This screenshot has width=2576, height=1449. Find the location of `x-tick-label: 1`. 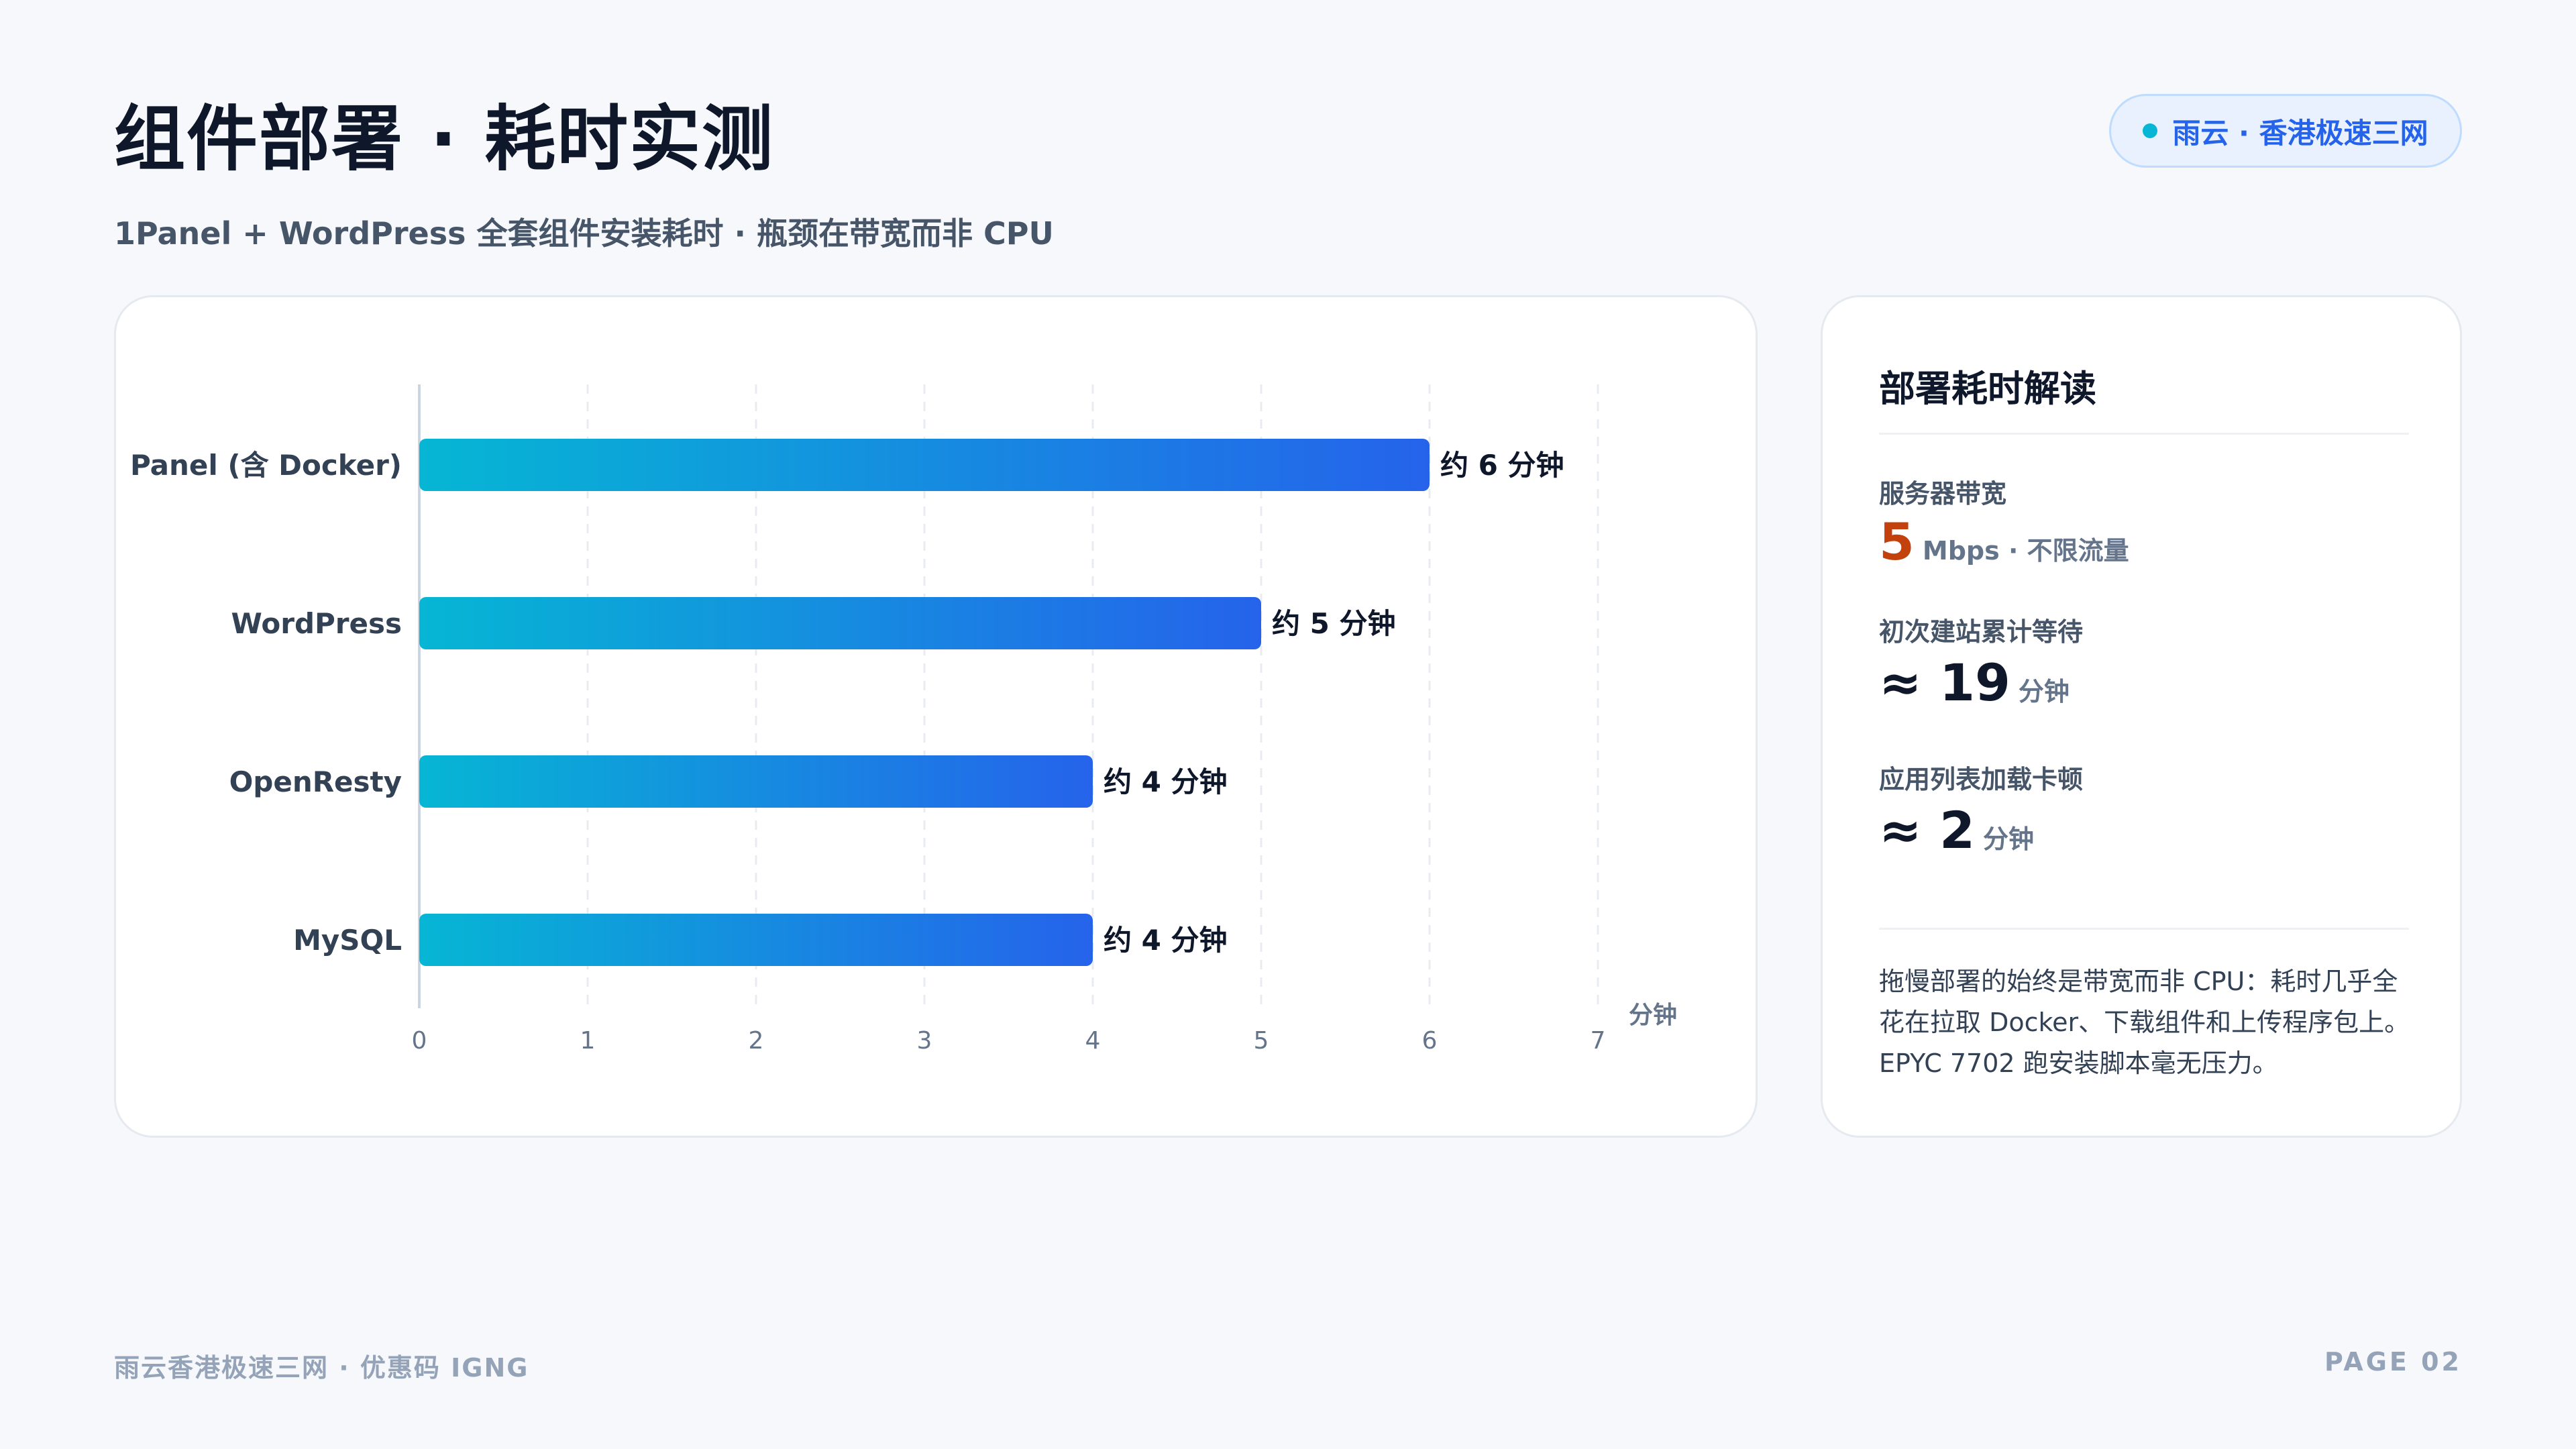

x-tick-label: 1 is located at coordinates (588, 1041).